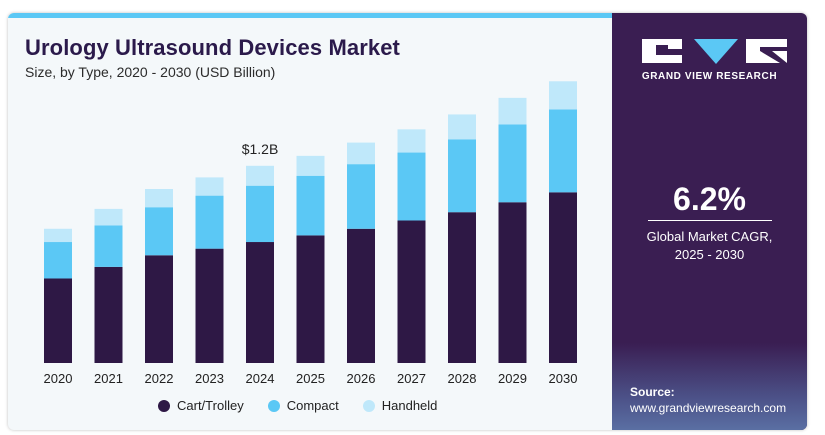 This screenshot has height=435, width=825. What do you see at coordinates (462, 176) in the screenshot?
I see `bar-2028-compact` at bounding box center [462, 176].